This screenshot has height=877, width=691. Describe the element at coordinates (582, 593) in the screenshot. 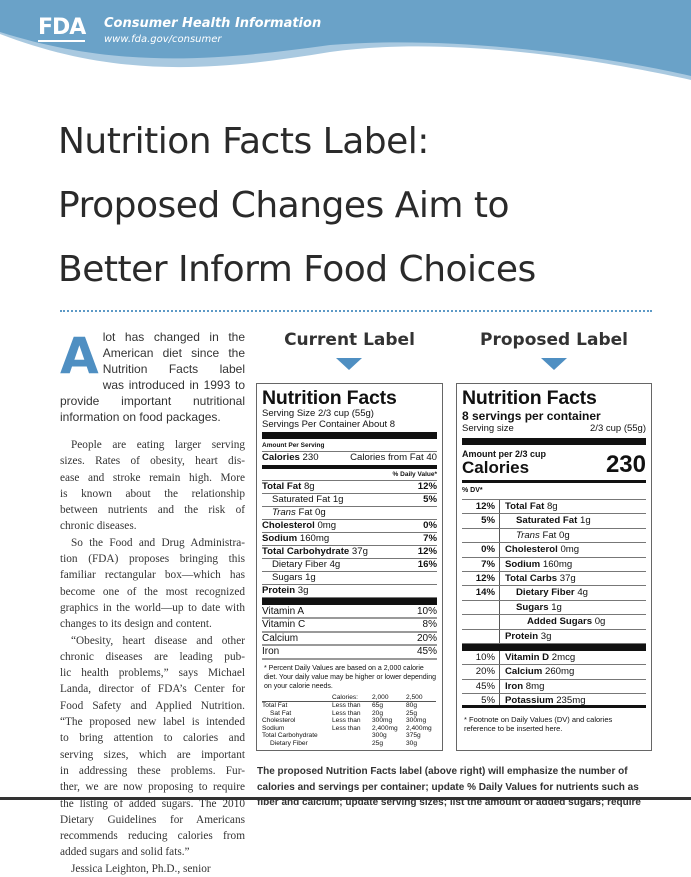

I see `nutrient-amount: 4g` at that location.